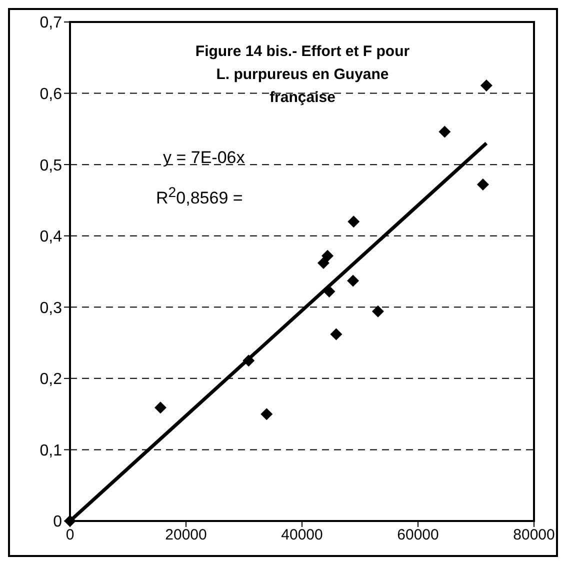 This screenshot has height=565, width=566. I want to click on y-tick-label: 0,4, so click(51, 237).